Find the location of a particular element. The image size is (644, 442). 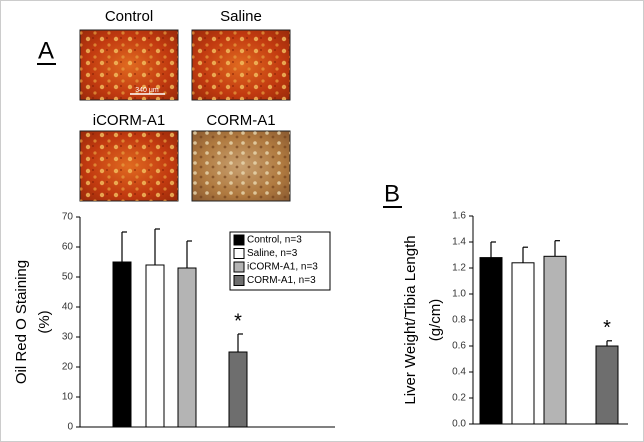

y-tick-label: 0.4 is located at coordinates (459, 372).